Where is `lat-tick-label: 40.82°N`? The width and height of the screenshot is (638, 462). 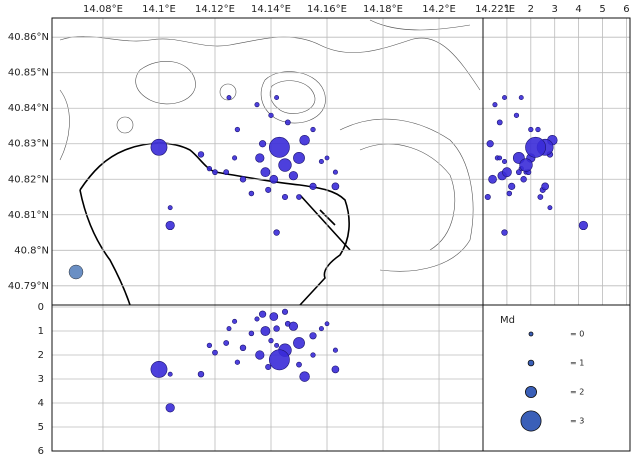 lat-tick-label: 40.82°N is located at coordinates (28, 179).